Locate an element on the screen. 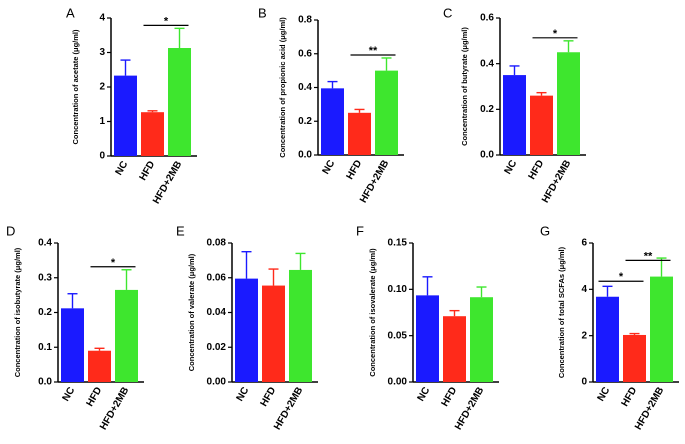  panel-letter: E is located at coordinates (180, 230).